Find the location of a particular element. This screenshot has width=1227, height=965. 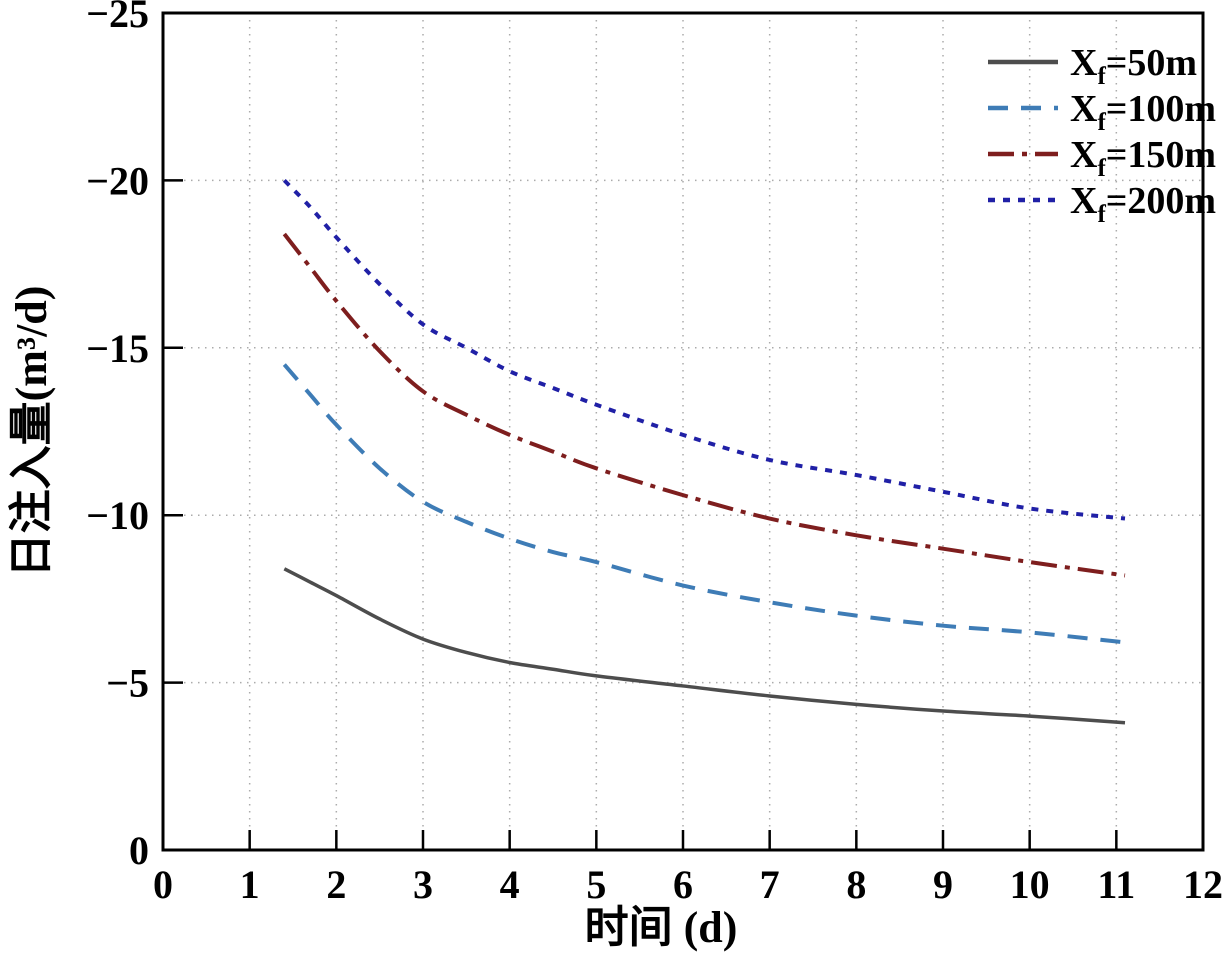

series-line-xf-50m is located at coordinates (704, 646).